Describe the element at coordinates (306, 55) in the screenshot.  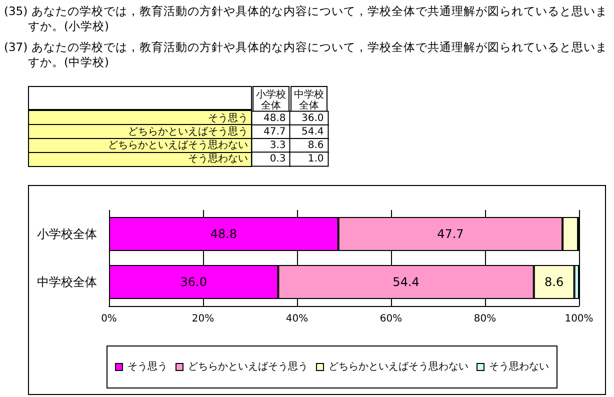
I see `chart-subtitle: (37) あなたの学校では，教育活動の方針や具体的な内容について，学校全体で共通理解が図られていると思いますか。(中学校)` at that location.